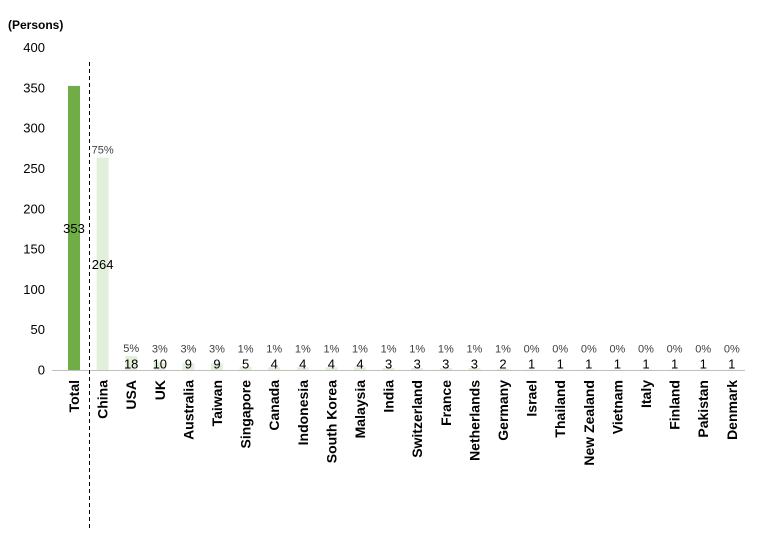  What do you see at coordinates (474, 420) in the screenshot?
I see `x-tick-label: Netherlands` at bounding box center [474, 420].